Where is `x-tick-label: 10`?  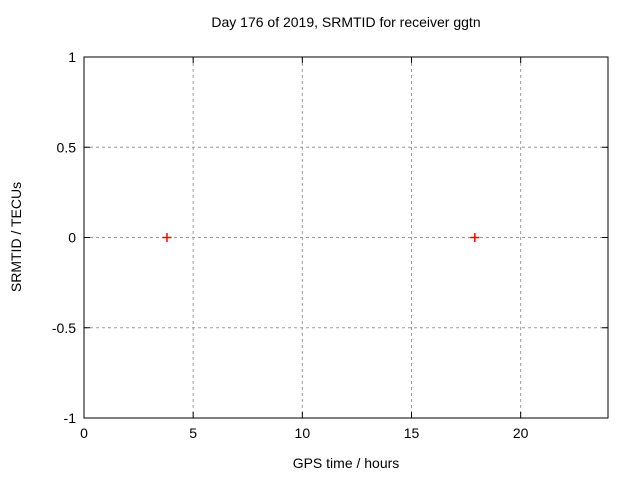 x-tick-label: 10 is located at coordinates (303, 433).